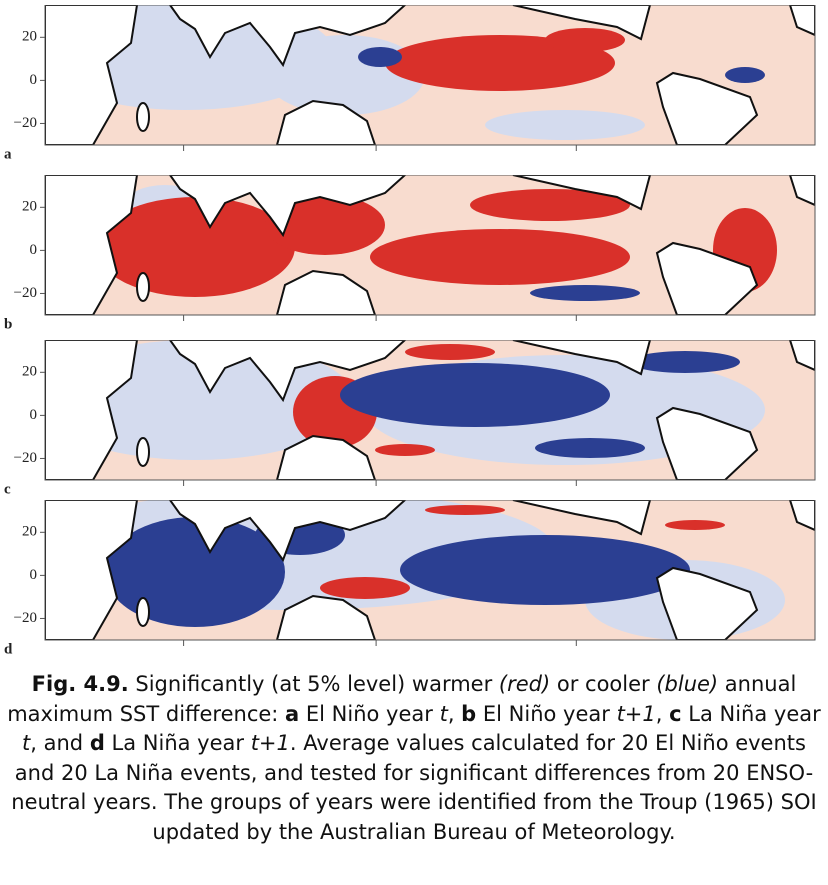  What do you see at coordinates (313, 684) in the screenshot?
I see `caption-text: Significantly (at 5% level) warmer` at bounding box center [313, 684].